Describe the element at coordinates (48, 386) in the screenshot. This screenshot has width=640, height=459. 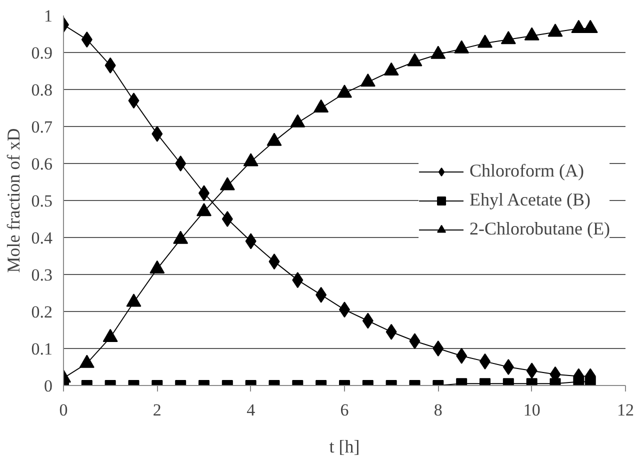
I see `y-tick-label: 0` at that location.